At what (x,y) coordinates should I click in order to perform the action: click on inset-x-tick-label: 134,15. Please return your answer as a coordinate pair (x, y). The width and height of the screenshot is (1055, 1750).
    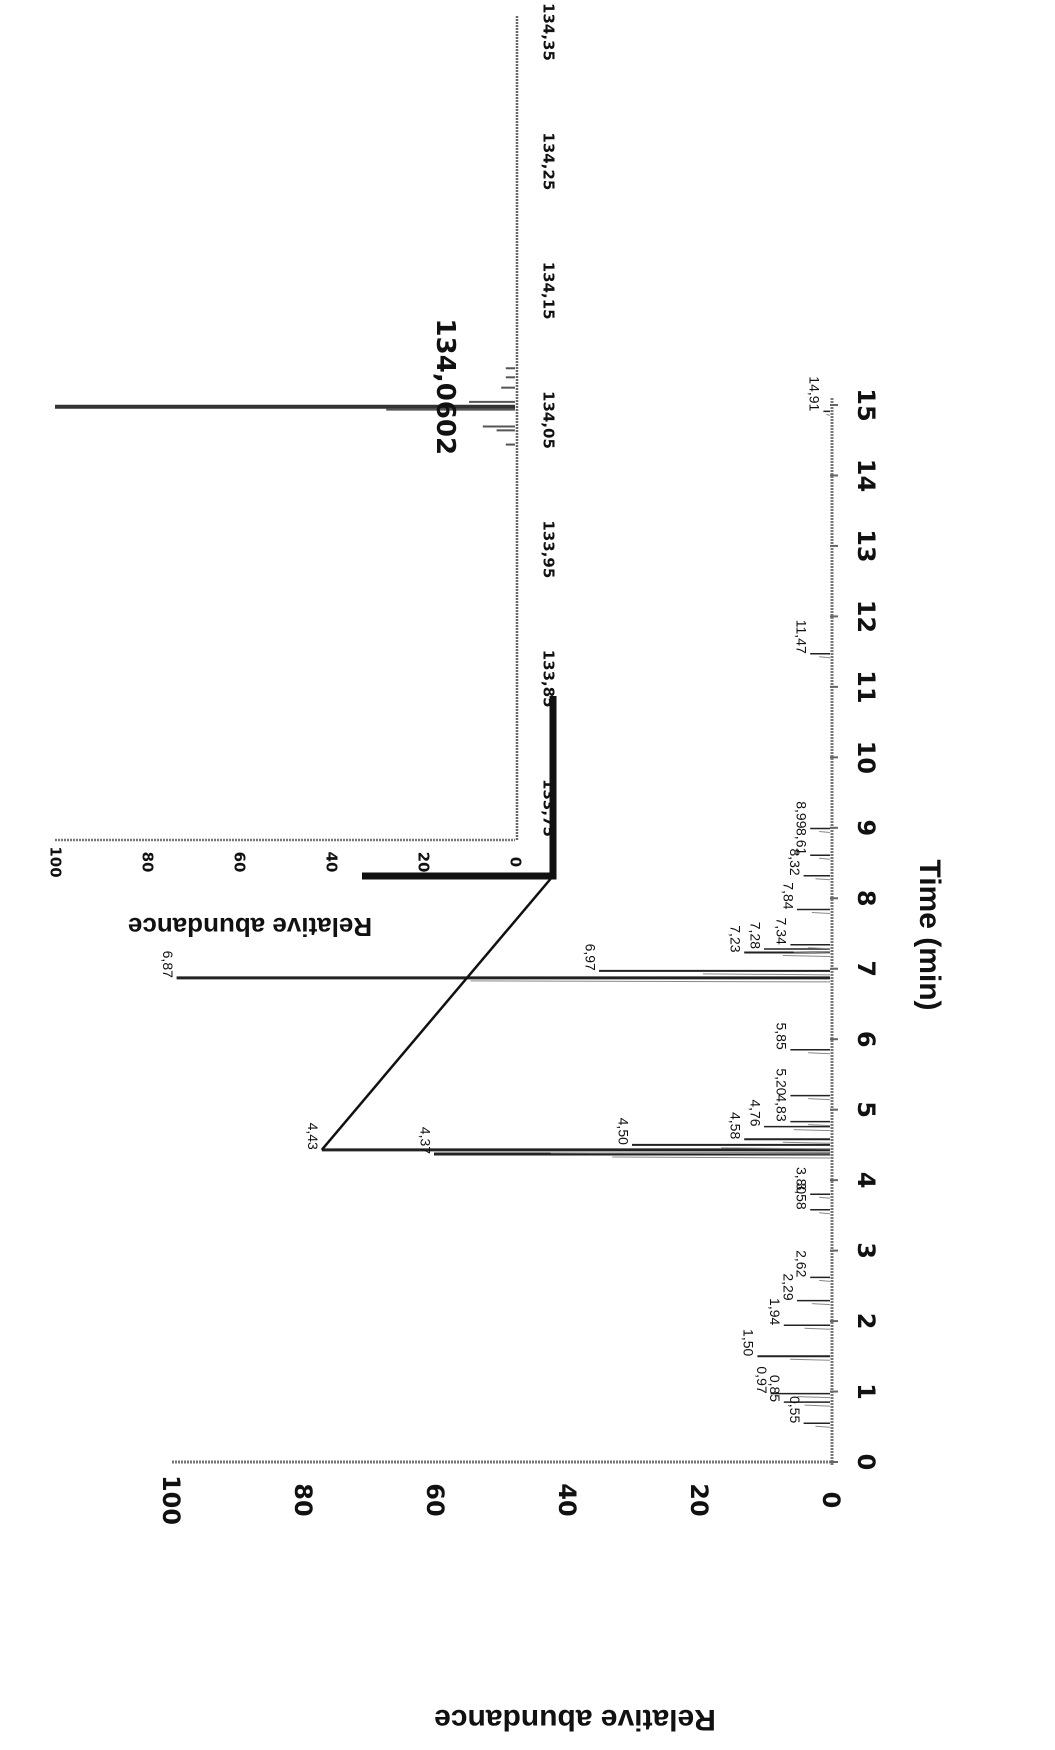
    Looking at the image, I should click on (549, 291).